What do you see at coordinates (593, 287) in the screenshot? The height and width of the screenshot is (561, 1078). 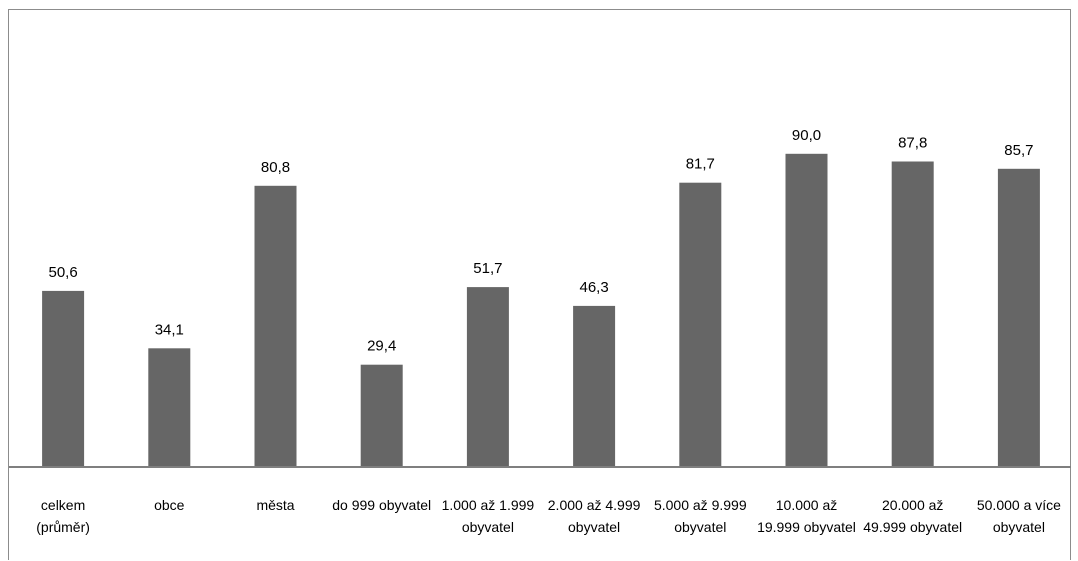 I see `bar-value-label: 46,3` at bounding box center [593, 287].